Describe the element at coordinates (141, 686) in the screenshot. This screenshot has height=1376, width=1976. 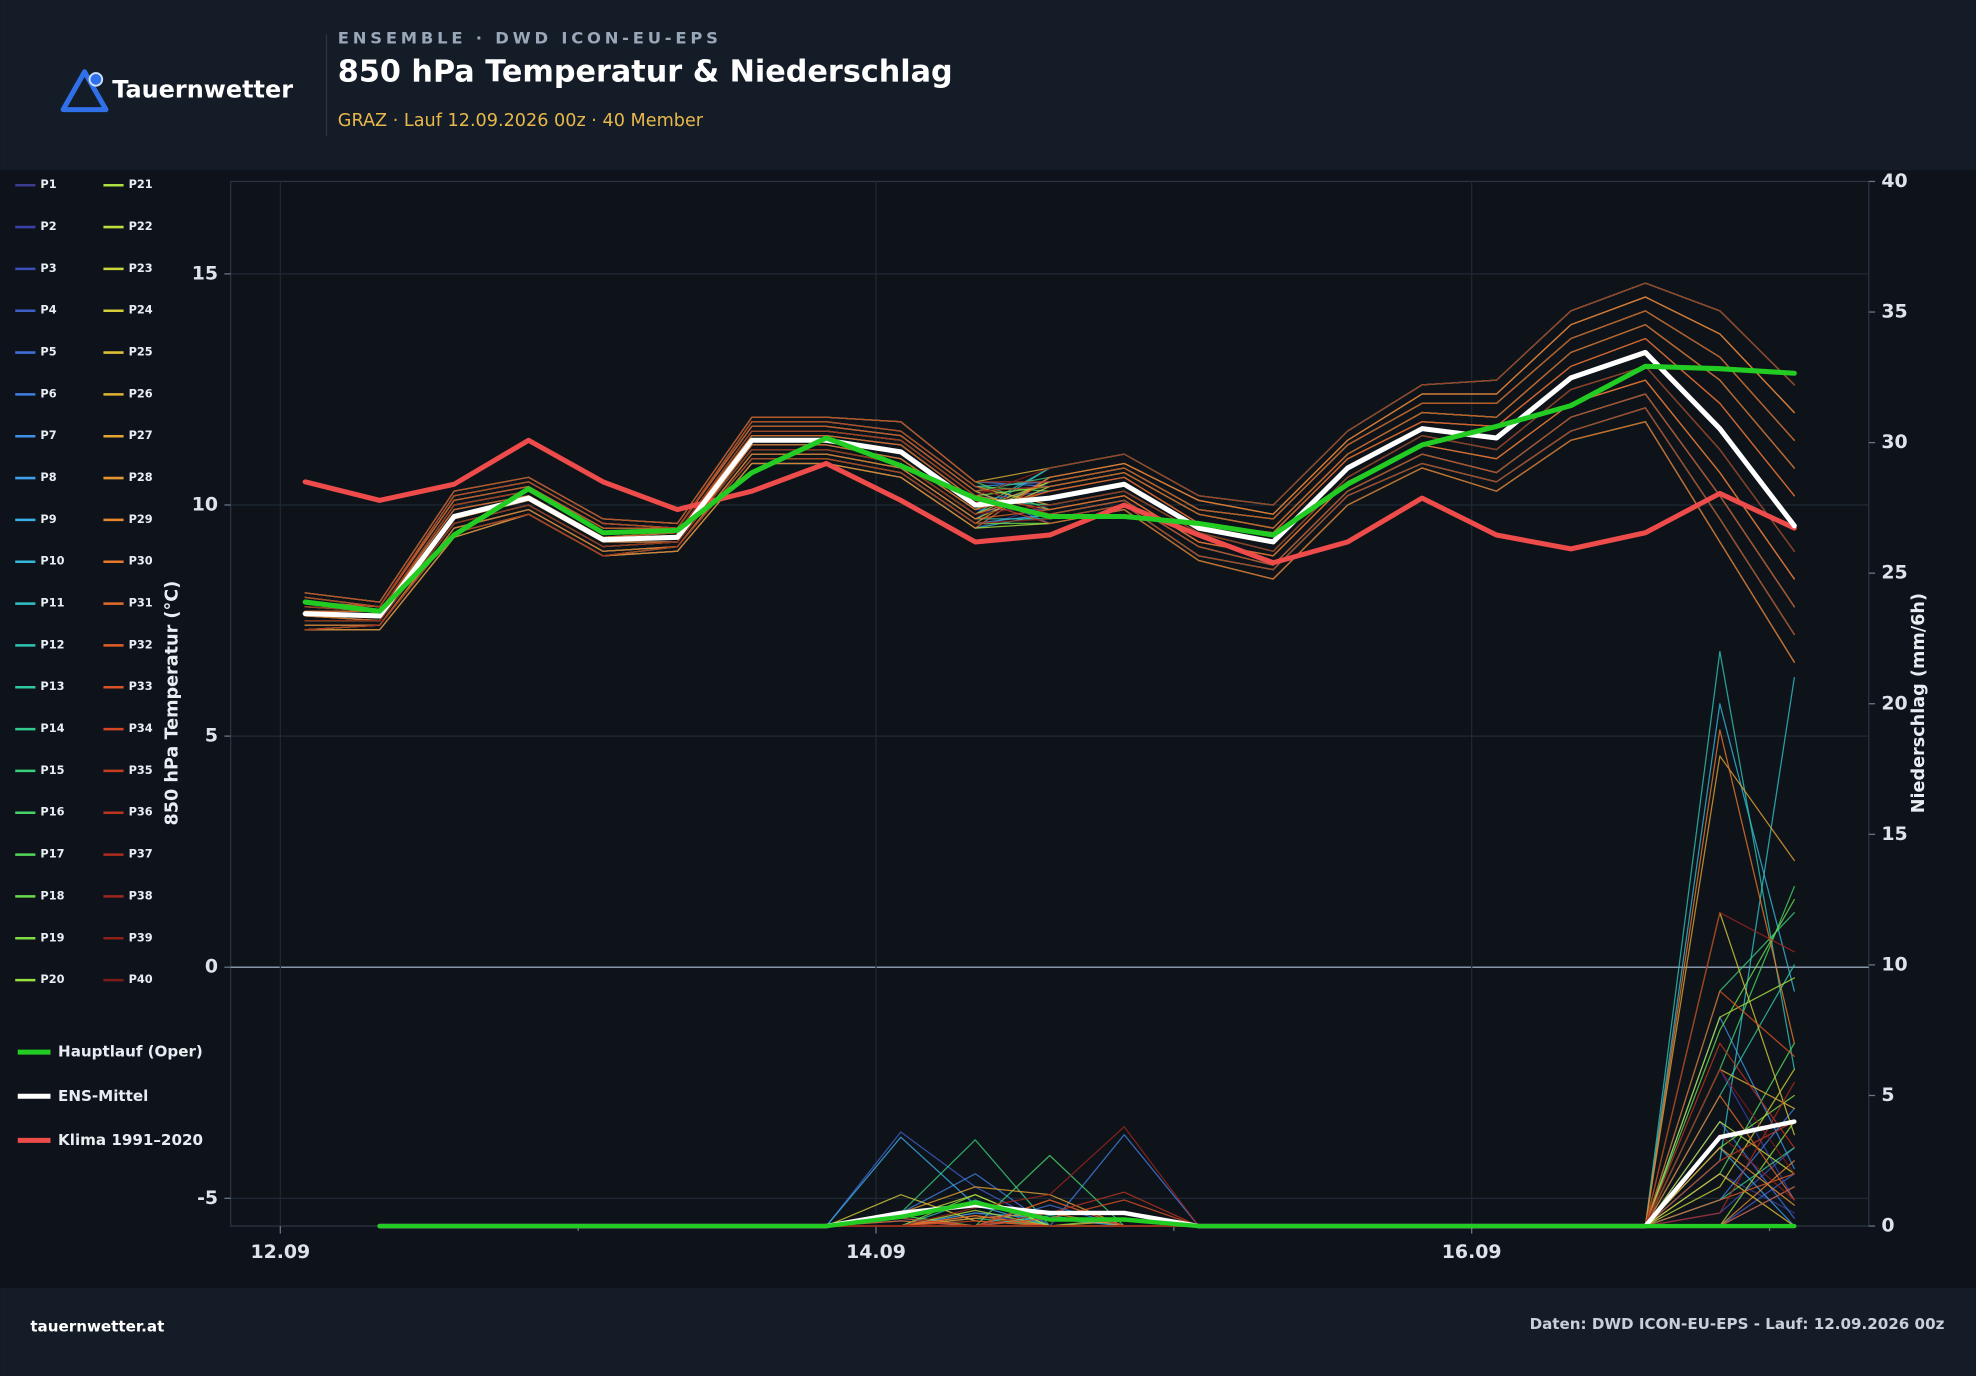
I see `legend-label: P33` at that location.